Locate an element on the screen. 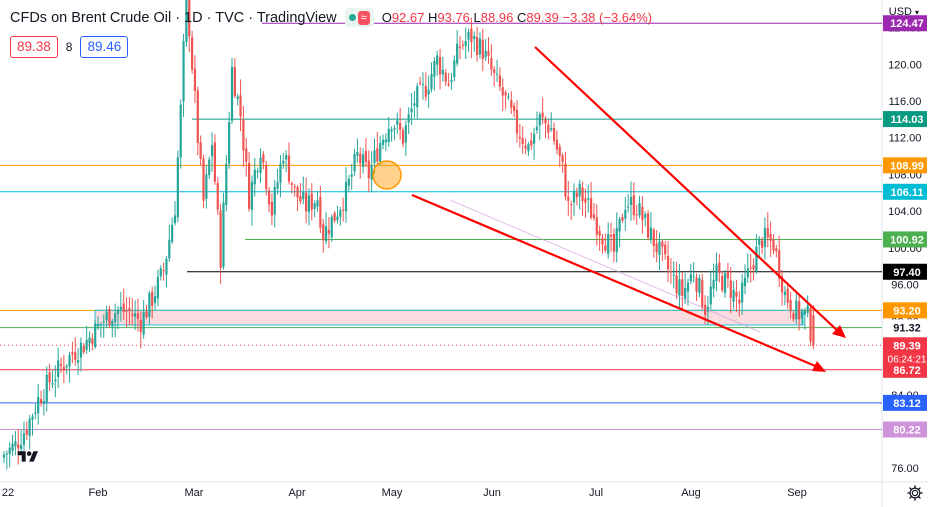  currency-selector: USD ▾ is located at coordinates (904, 12).